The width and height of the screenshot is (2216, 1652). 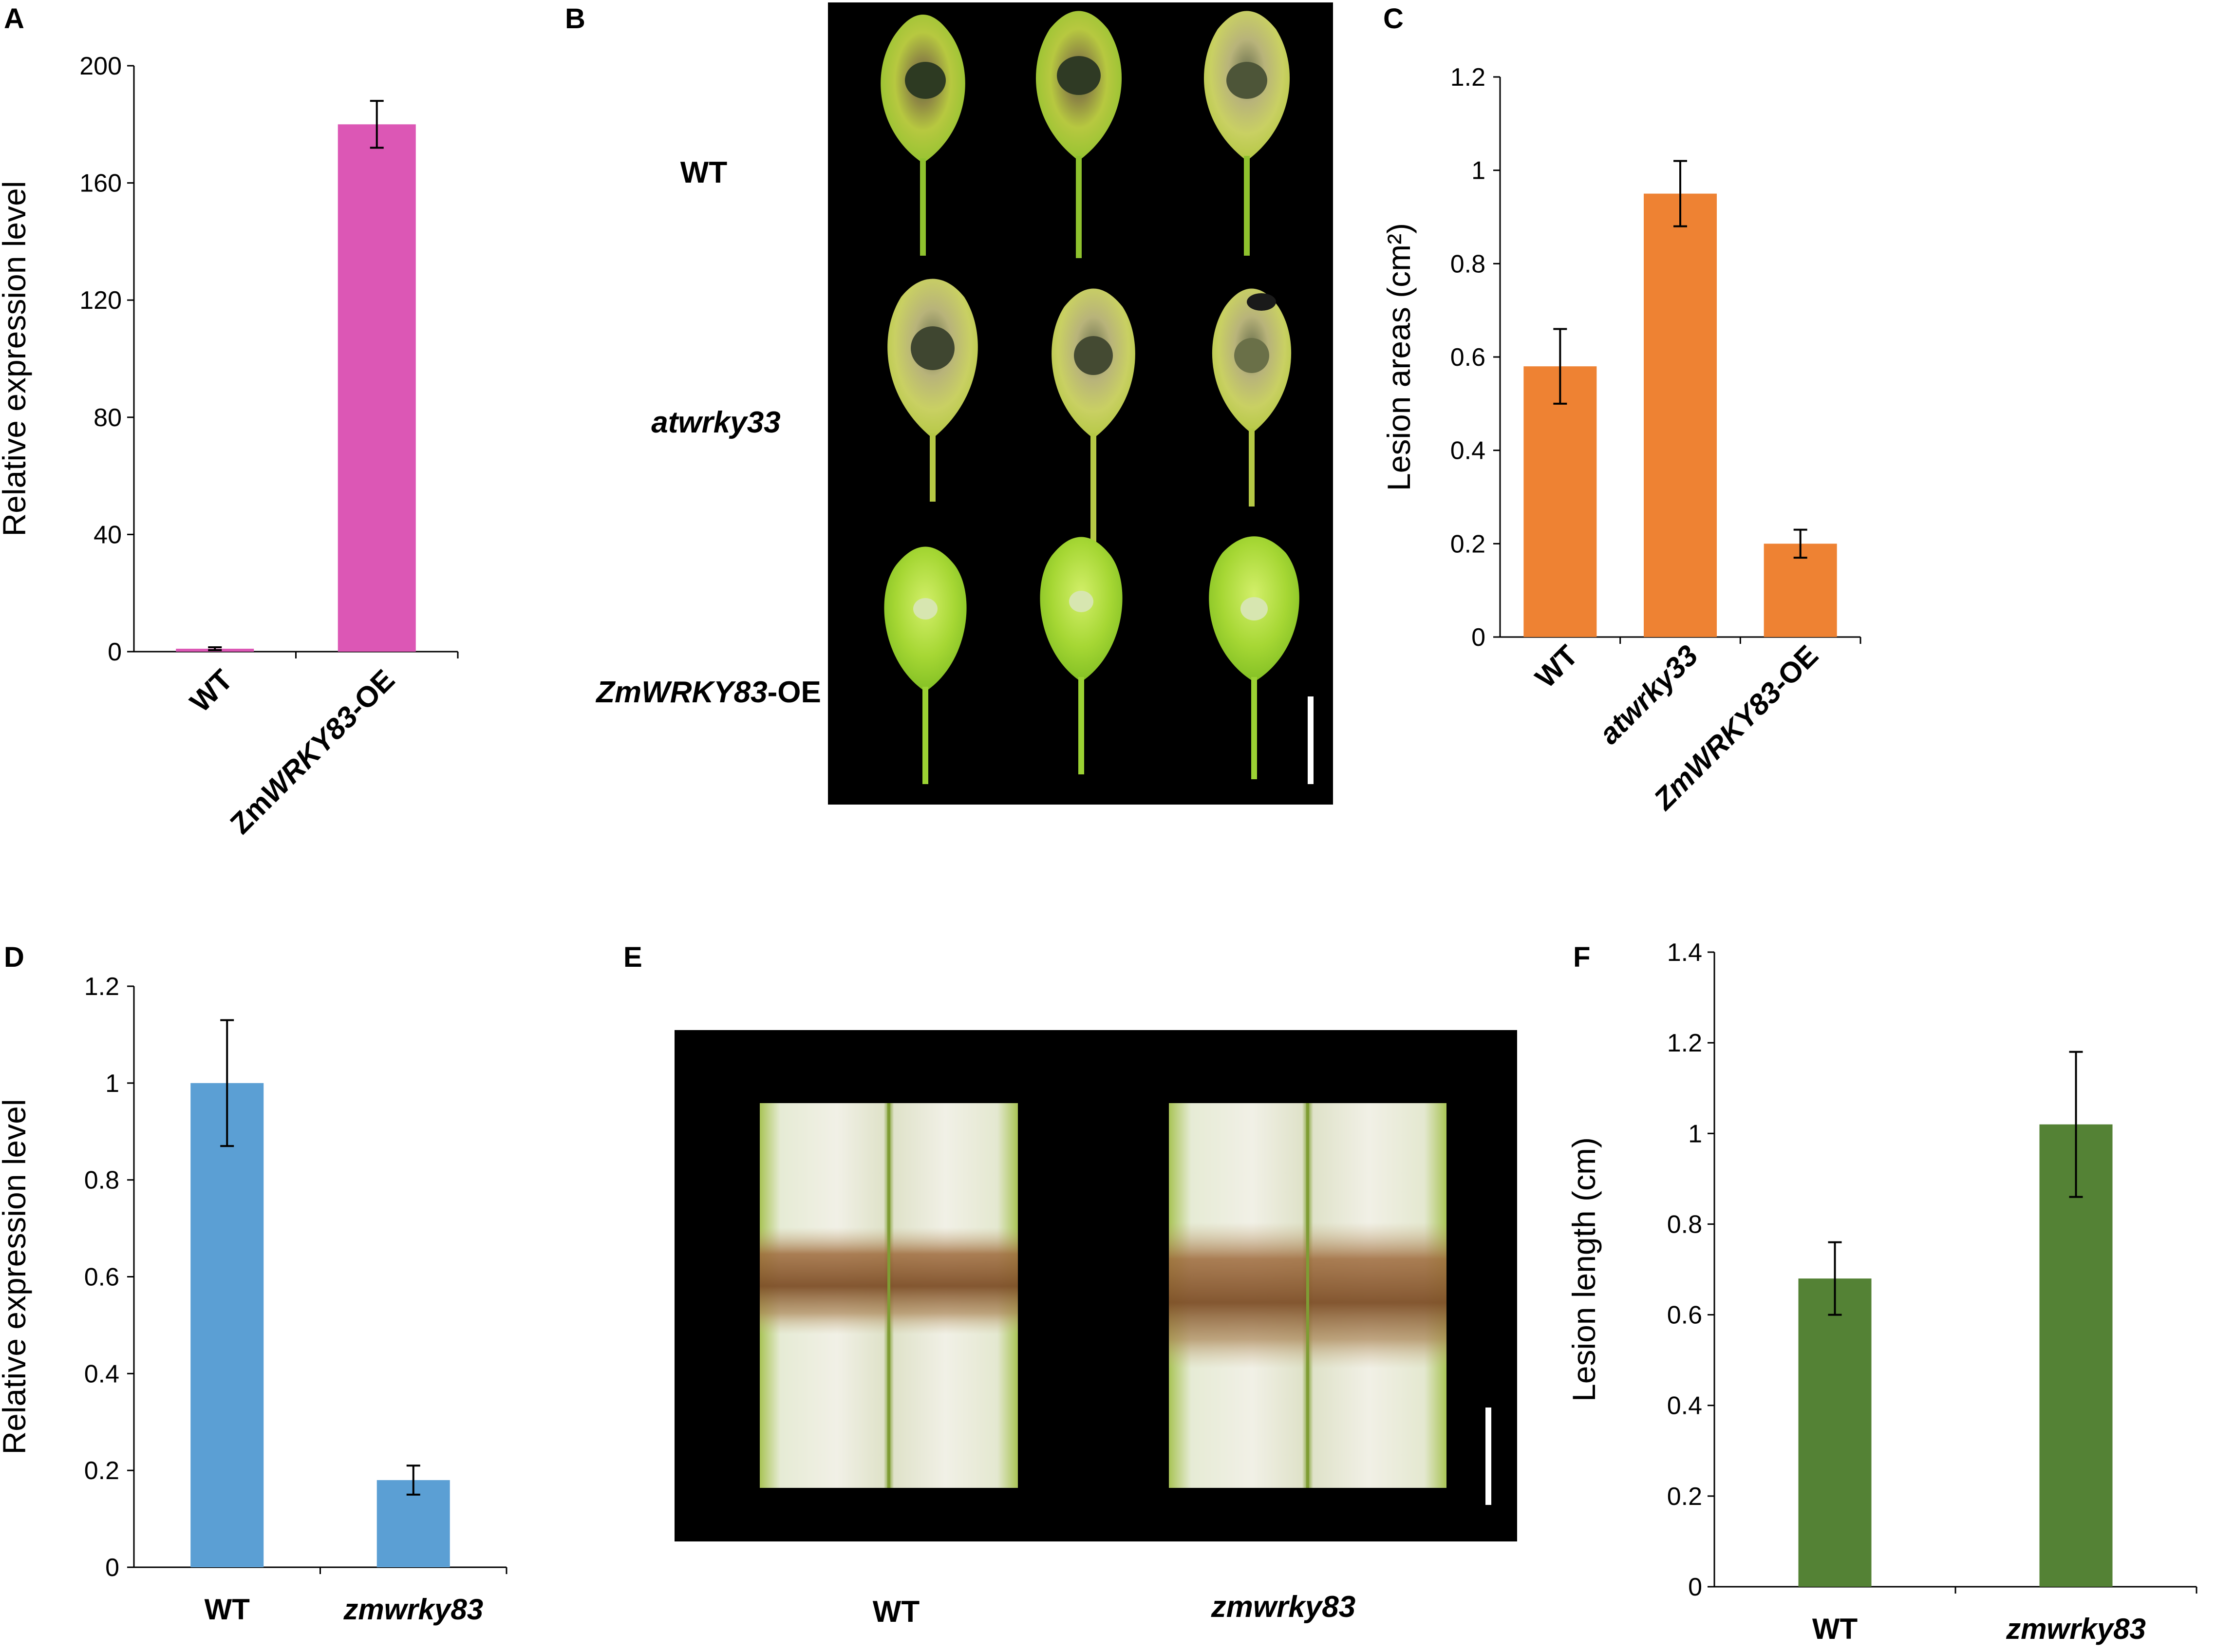 What do you see at coordinates (896, 1612) in the screenshot?
I see `stalk-label-wt: WT` at bounding box center [896, 1612].